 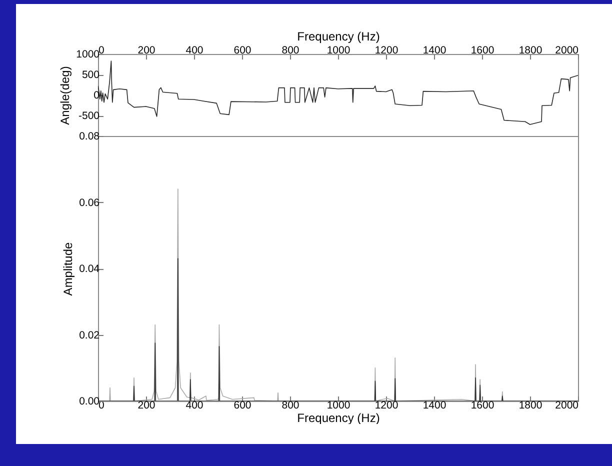 What do you see at coordinates (68, 269) in the screenshot?
I see `y-axis-title: Amplitude` at bounding box center [68, 269].